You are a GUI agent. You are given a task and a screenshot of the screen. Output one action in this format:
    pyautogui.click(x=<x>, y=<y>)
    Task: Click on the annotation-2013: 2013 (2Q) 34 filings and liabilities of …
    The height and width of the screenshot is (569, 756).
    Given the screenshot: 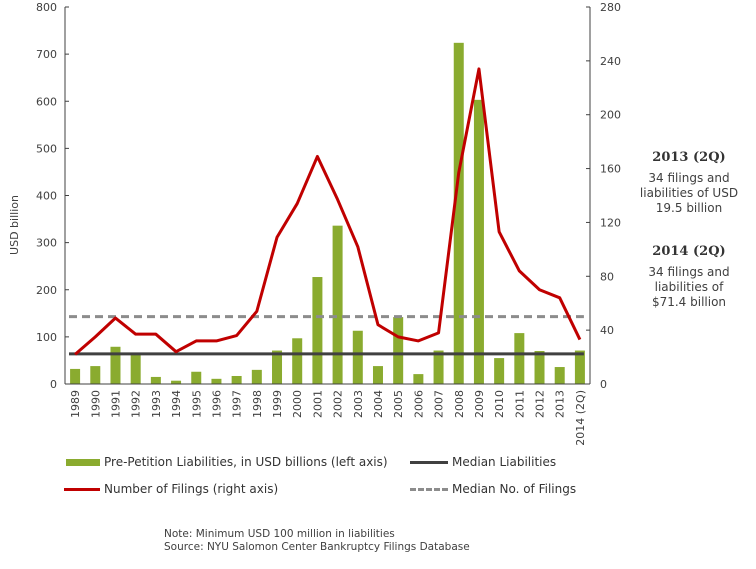 What is the action you would take?
    pyautogui.click(x=689, y=183)
    